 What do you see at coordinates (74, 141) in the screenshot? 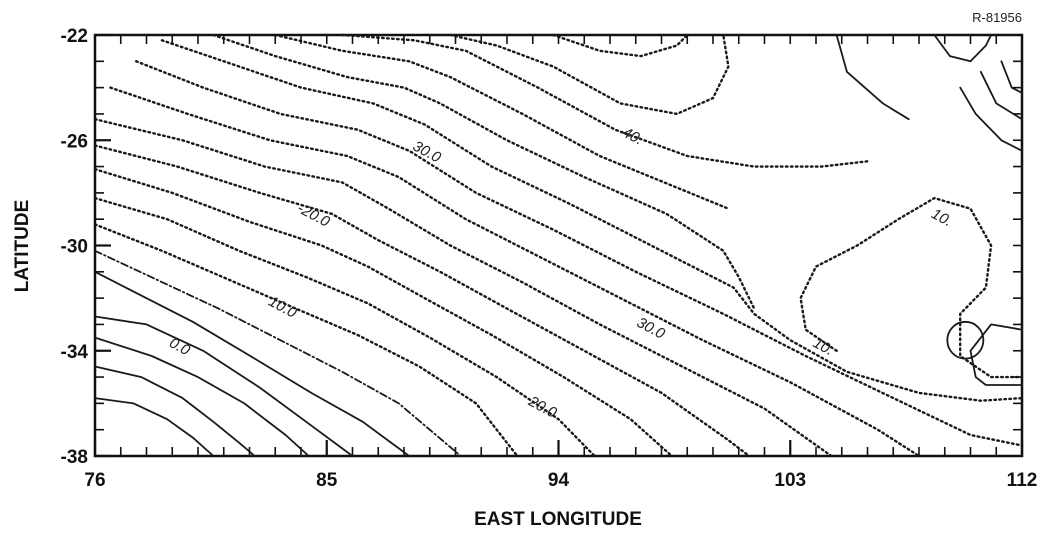
I see `y-tick-label: -26` at bounding box center [74, 141].